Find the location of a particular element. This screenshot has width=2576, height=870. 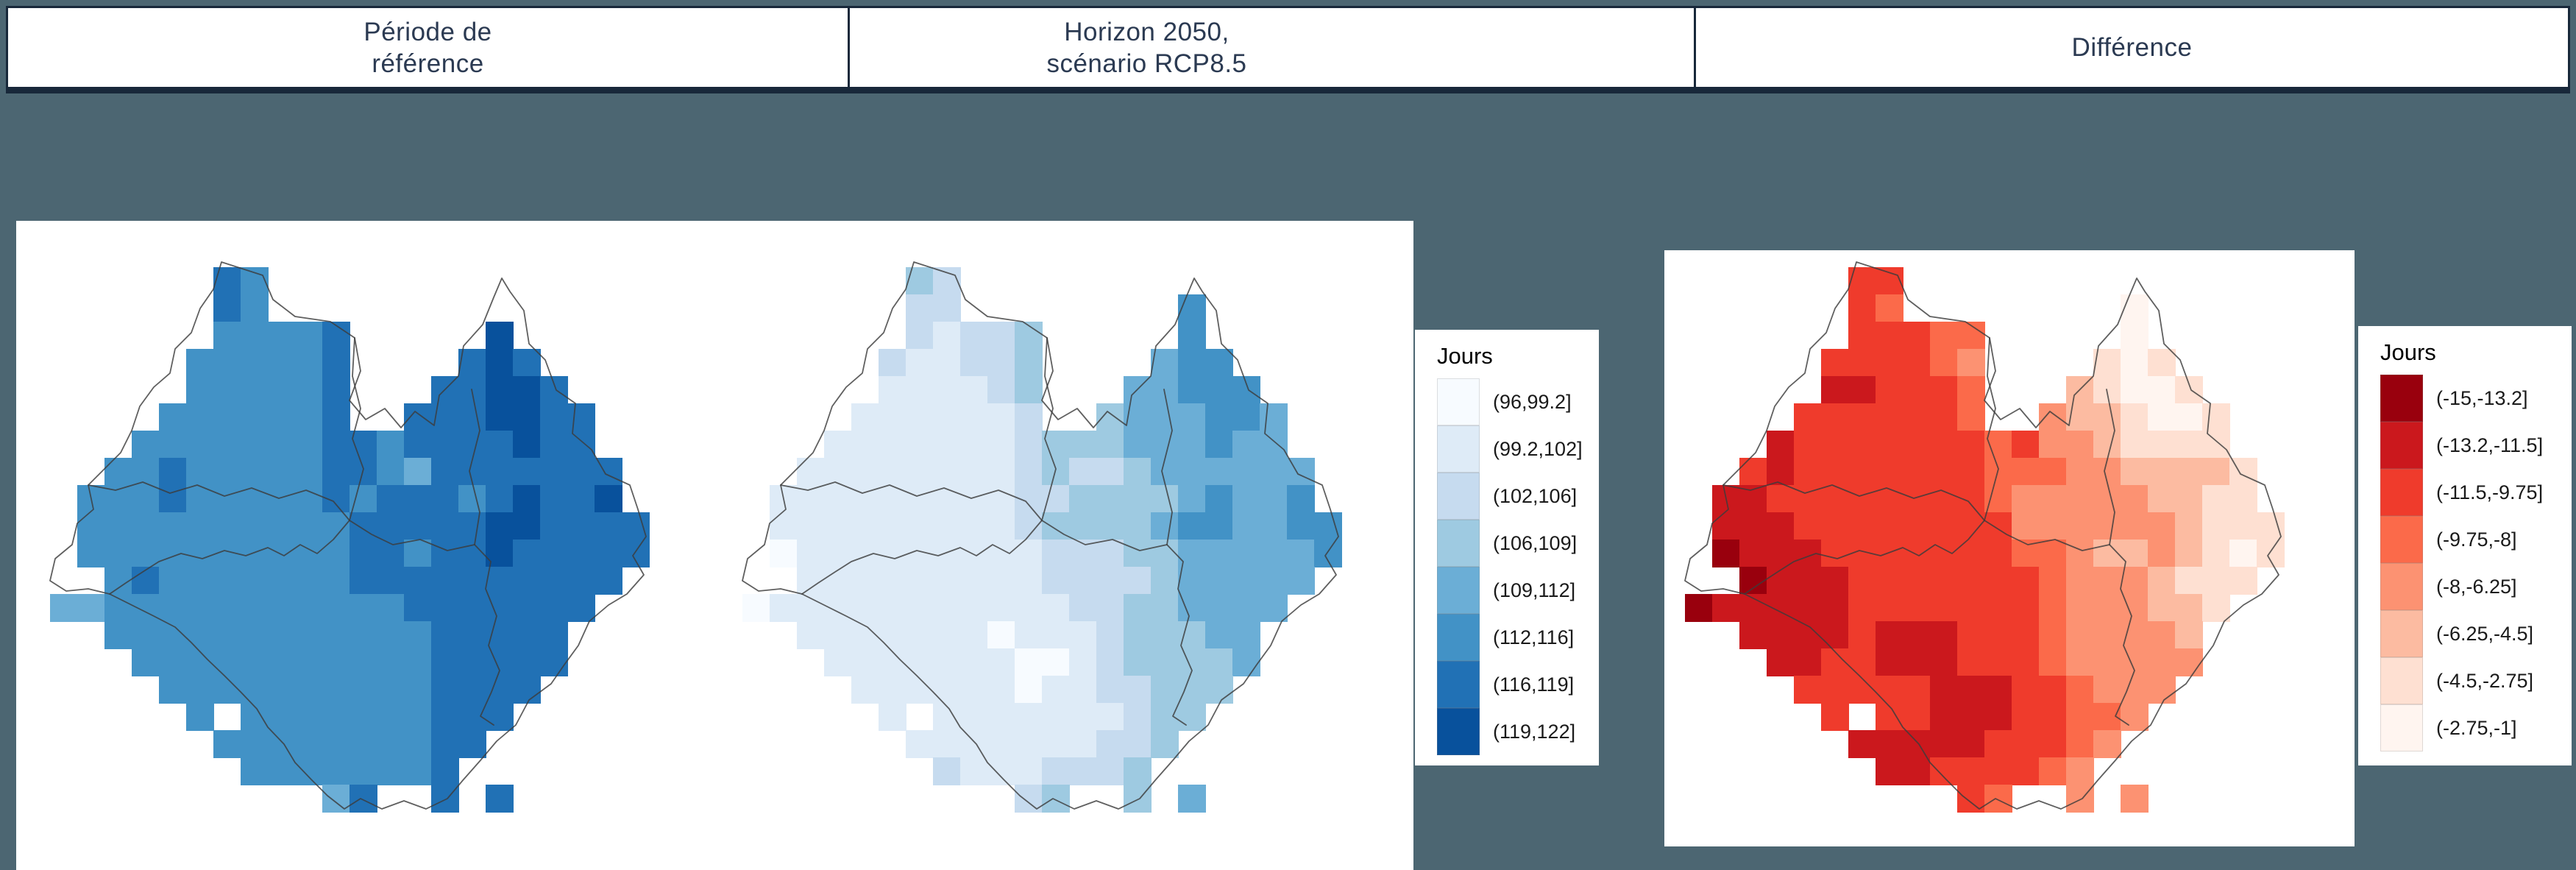

legend-entry: (116,119] is located at coordinates (1518, 684).